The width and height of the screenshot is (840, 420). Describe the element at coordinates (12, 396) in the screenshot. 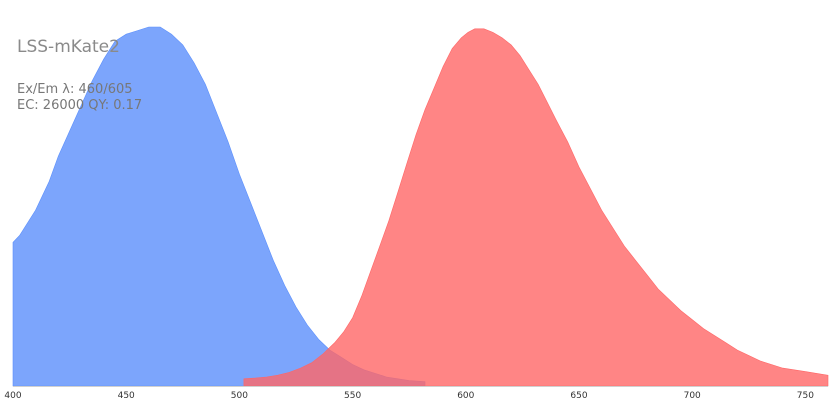

I see `x-tick-label: 400` at that location.